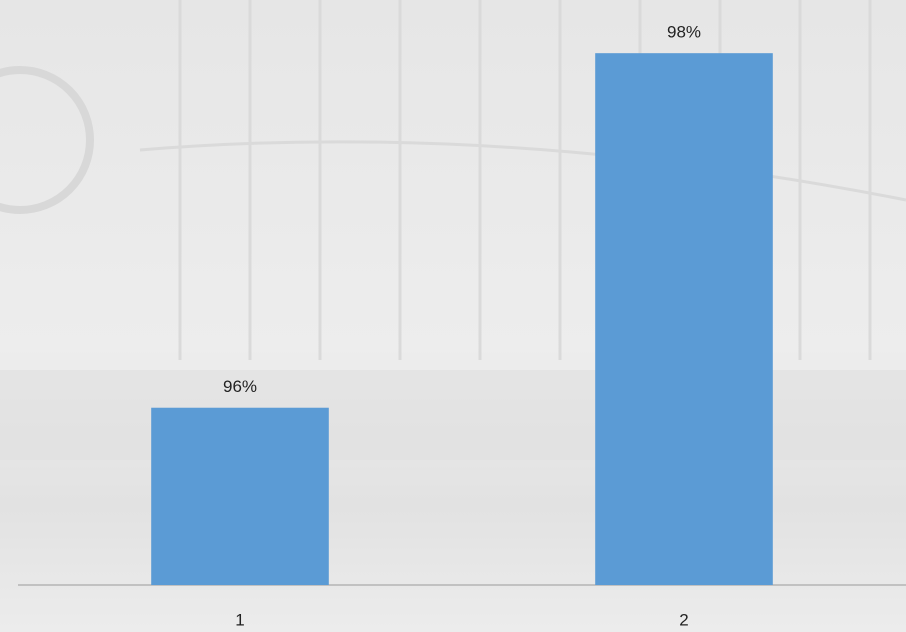  I want to click on background-emblem, so click(47, 140).